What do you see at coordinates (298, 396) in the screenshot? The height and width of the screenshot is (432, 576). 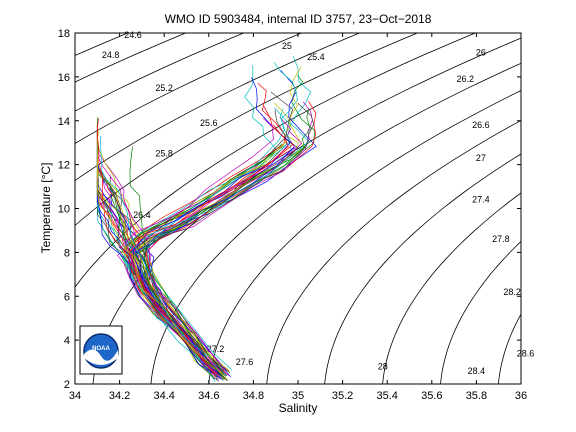 I see `x-tick-label: 35` at bounding box center [298, 396].